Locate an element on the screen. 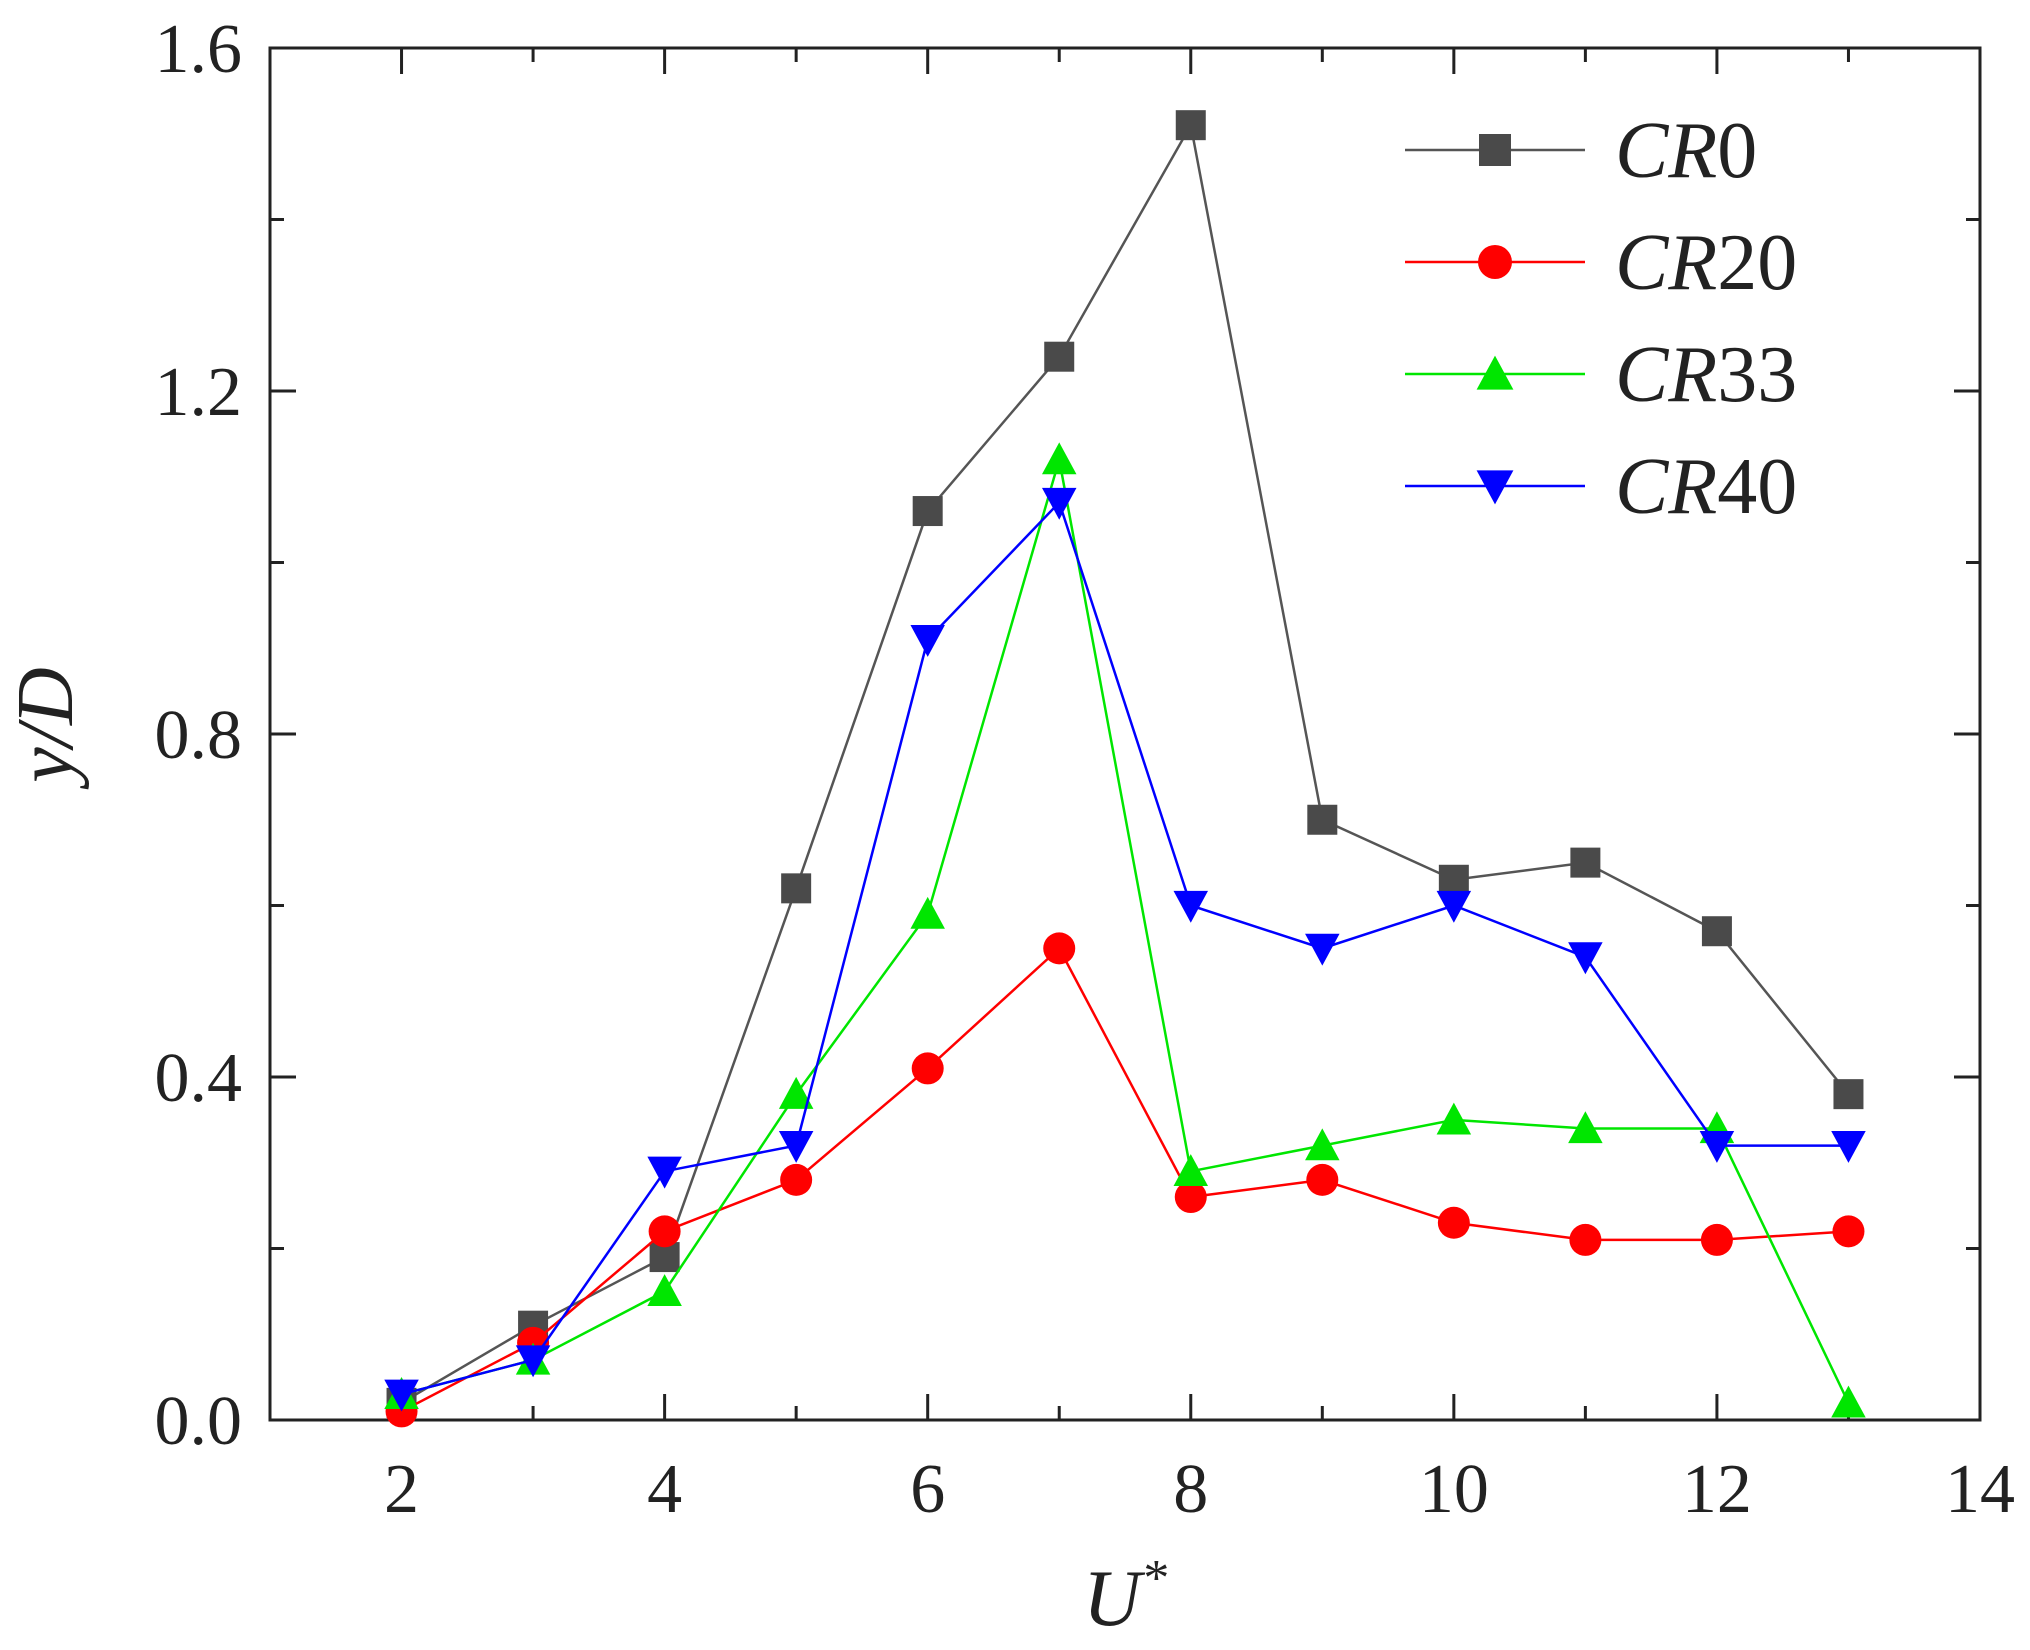 Image resolution: width=2030 pixels, height=1650 pixels. y-axis-title: y/D is located at coordinates (46, 728).